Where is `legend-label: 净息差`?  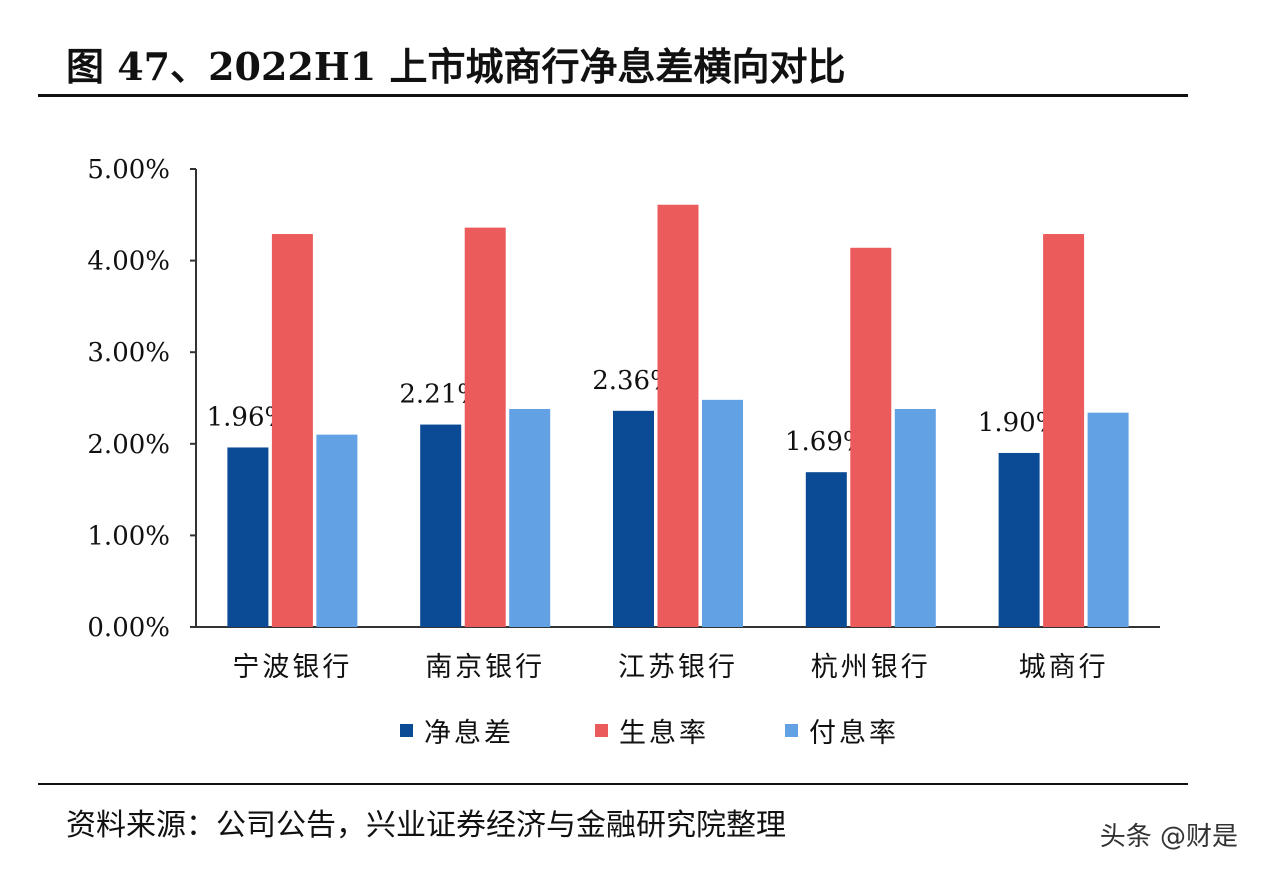 legend-label: 净息差 is located at coordinates (469, 733).